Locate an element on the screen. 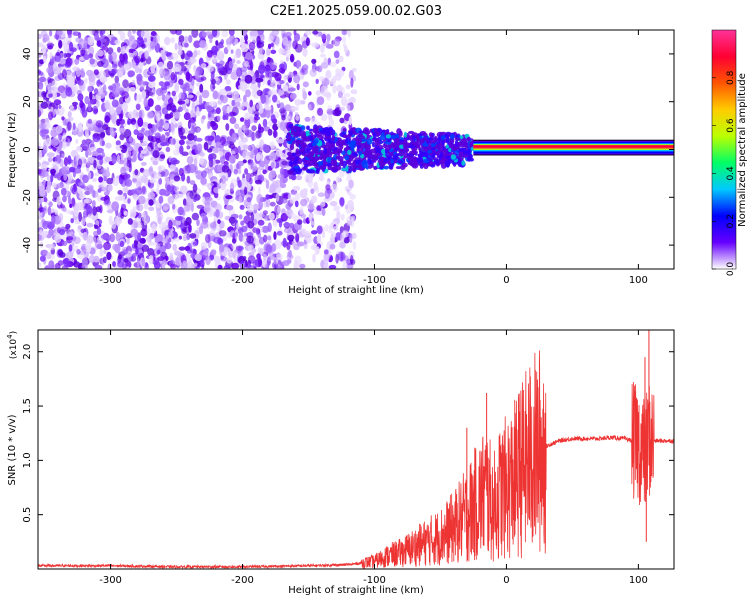 The width and height of the screenshot is (750, 604). snr-x-tick-label: -200 is located at coordinates (242, 580).